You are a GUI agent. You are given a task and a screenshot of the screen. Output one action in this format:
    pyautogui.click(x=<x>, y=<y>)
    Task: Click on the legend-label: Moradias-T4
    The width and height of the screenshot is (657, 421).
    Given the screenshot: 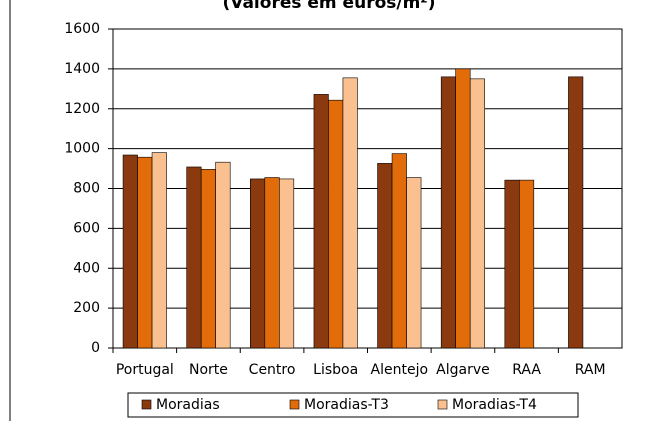 What is the action you would take?
    pyautogui.click(x=494, y=405)
    